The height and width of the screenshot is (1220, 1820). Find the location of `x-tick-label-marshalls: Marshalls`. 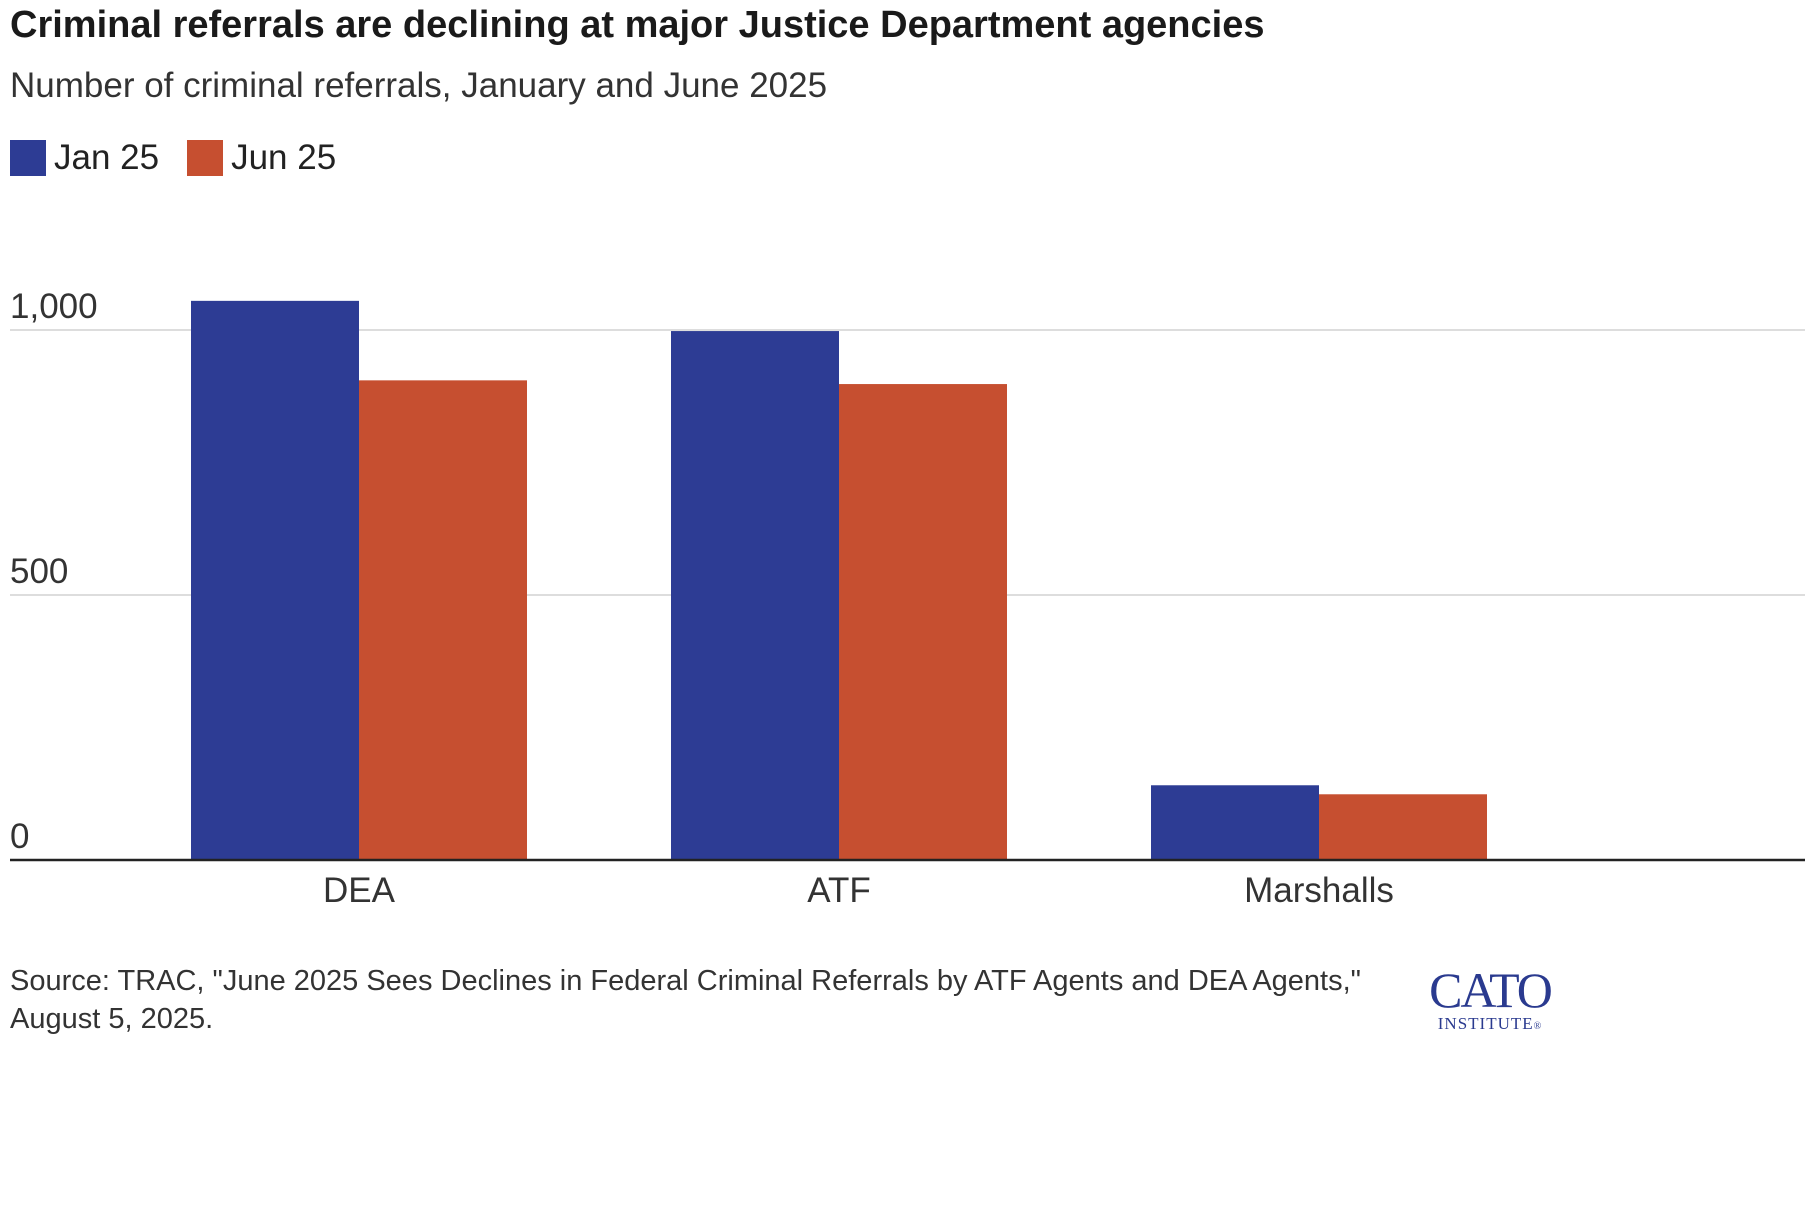

x-tick-label-marshalls: Marshalls is located at coordinates (1319, 890).